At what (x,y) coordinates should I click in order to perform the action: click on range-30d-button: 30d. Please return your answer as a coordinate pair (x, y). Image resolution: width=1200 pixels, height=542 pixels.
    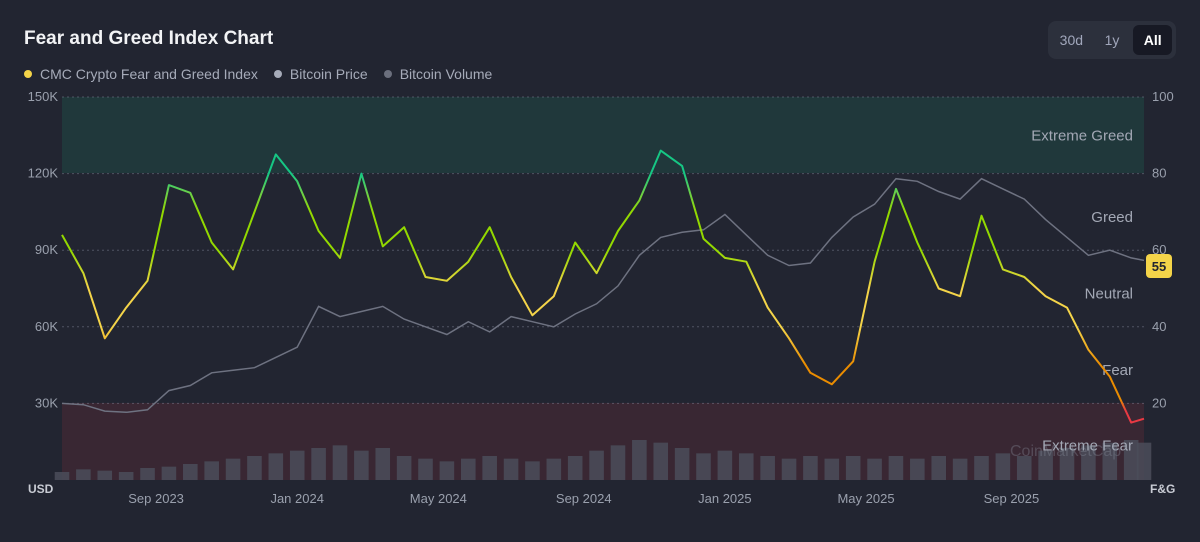
    Looking at the image, I should click on (1071, 40).